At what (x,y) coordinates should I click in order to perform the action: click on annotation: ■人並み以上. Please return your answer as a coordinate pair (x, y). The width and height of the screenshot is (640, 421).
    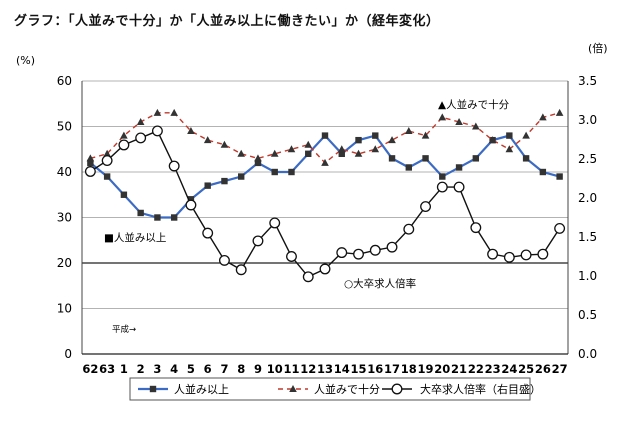
    Looking at the image, I should click on (135, 237).